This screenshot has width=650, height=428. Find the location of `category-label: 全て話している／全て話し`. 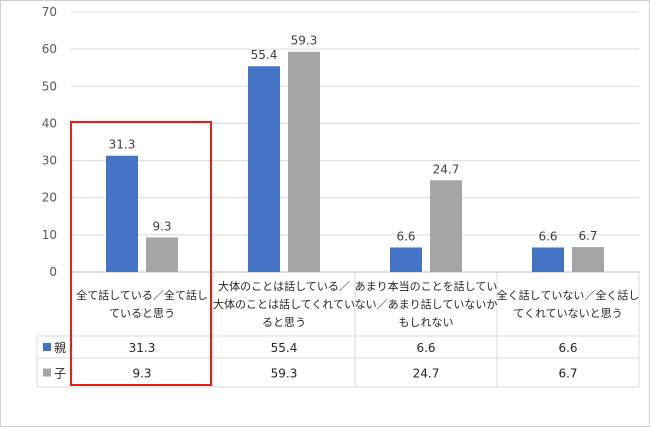

category-label: 全て話している／全て話し is located at coordinates (142, 295).